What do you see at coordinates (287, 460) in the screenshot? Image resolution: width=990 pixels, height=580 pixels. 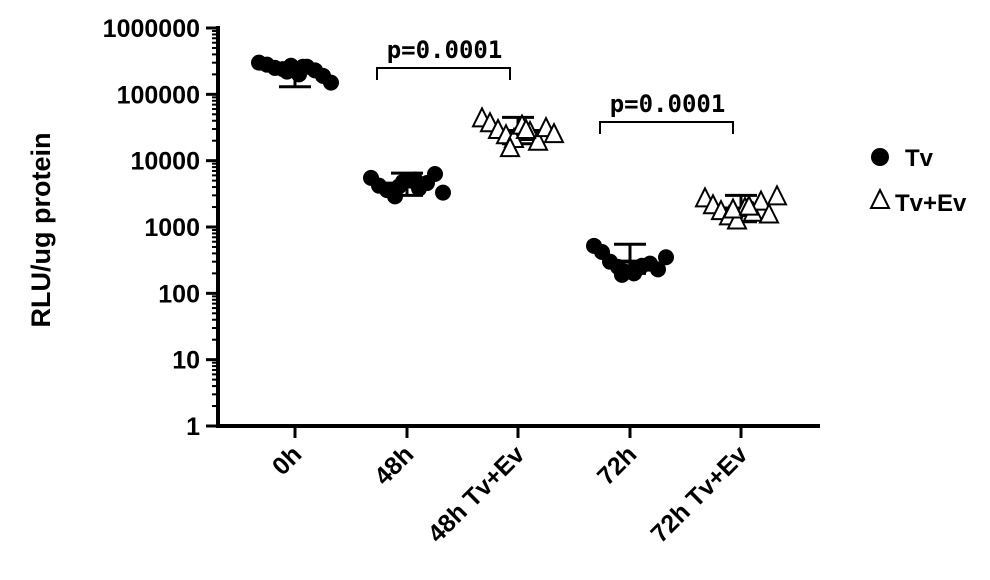 I see `x-tick-label: 0h` at bounding box center [287, 460].